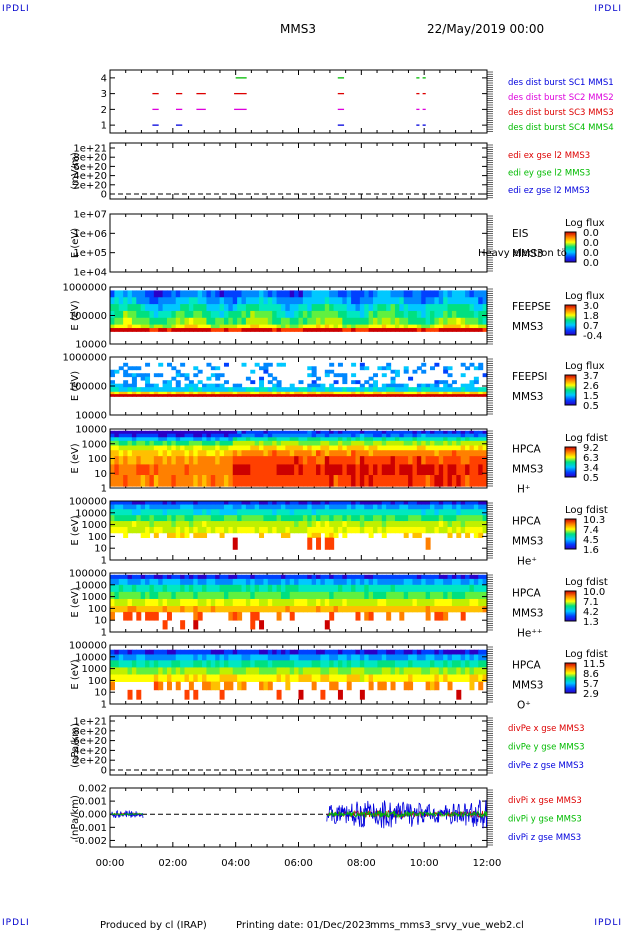 Image resolution: width=630 pixels, height=934 pixels. I want to click on colorbar-tick-label: 7.1, so click(591, 602).